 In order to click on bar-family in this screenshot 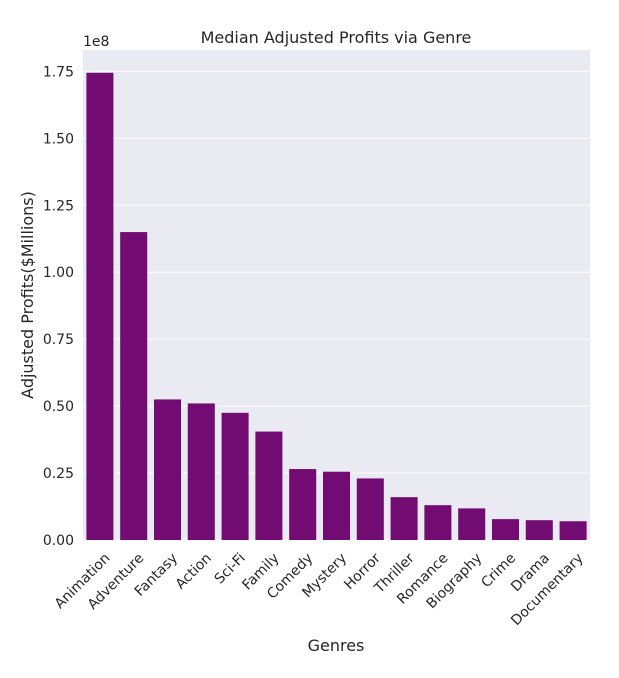, I will do `click(269, 485)`.